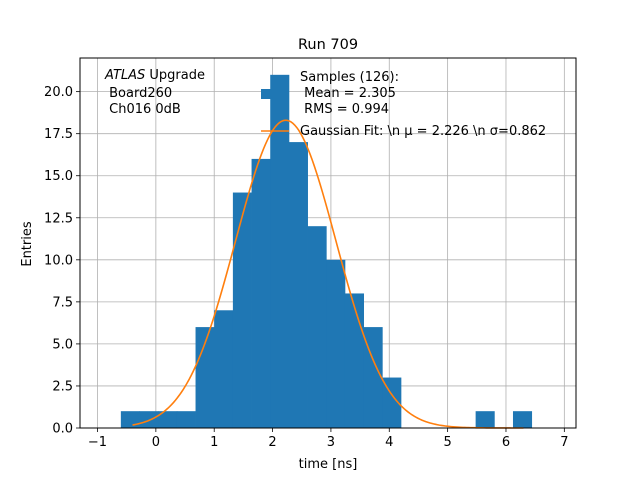 This screenshot has height=480, width=640. Describe the element at coordinates (62, 429) in the screenshot. I see `y-tick-label: 0.0` at that location.